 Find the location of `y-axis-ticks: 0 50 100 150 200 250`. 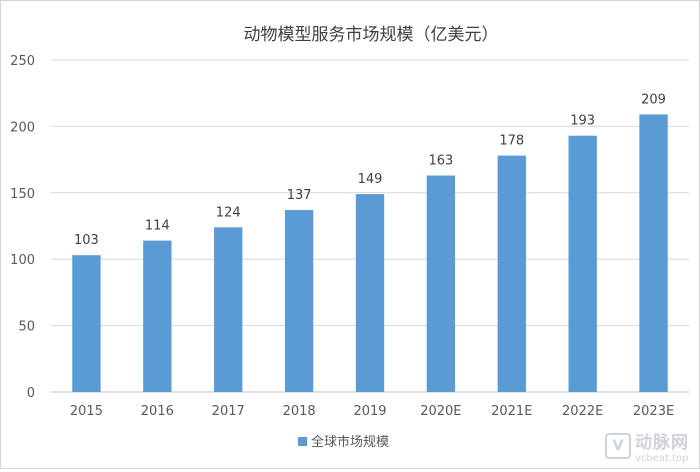

y-axis-ticks: 0 50 100 150 200 250 is located at coordinates (22, 227).